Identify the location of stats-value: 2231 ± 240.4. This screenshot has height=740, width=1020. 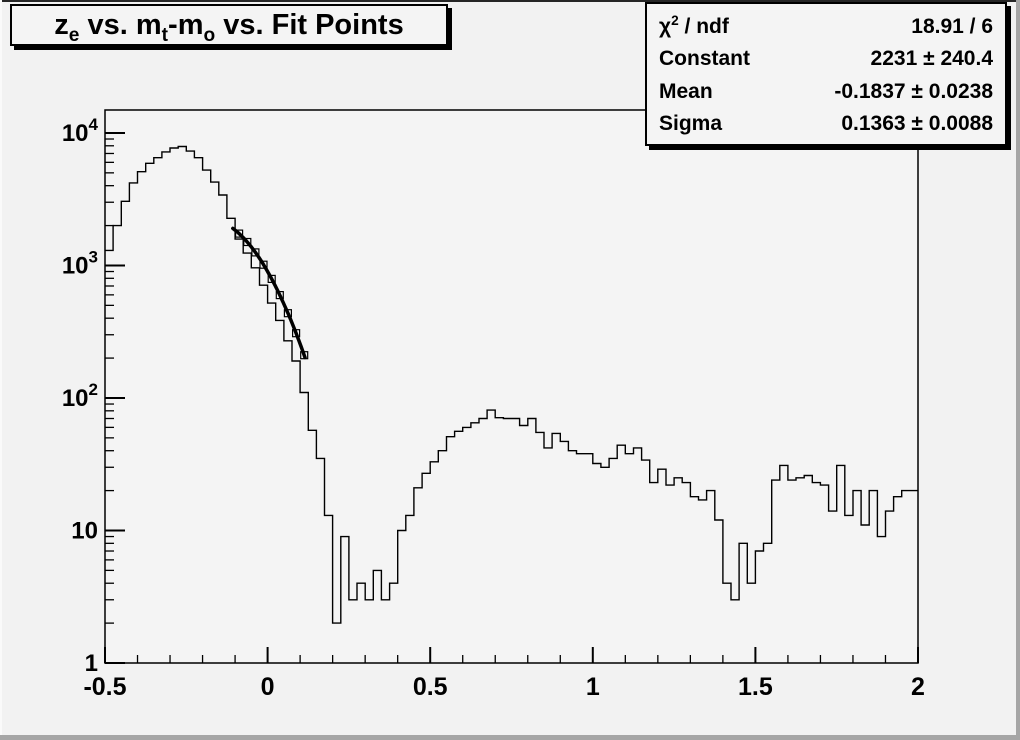
(931, 59).